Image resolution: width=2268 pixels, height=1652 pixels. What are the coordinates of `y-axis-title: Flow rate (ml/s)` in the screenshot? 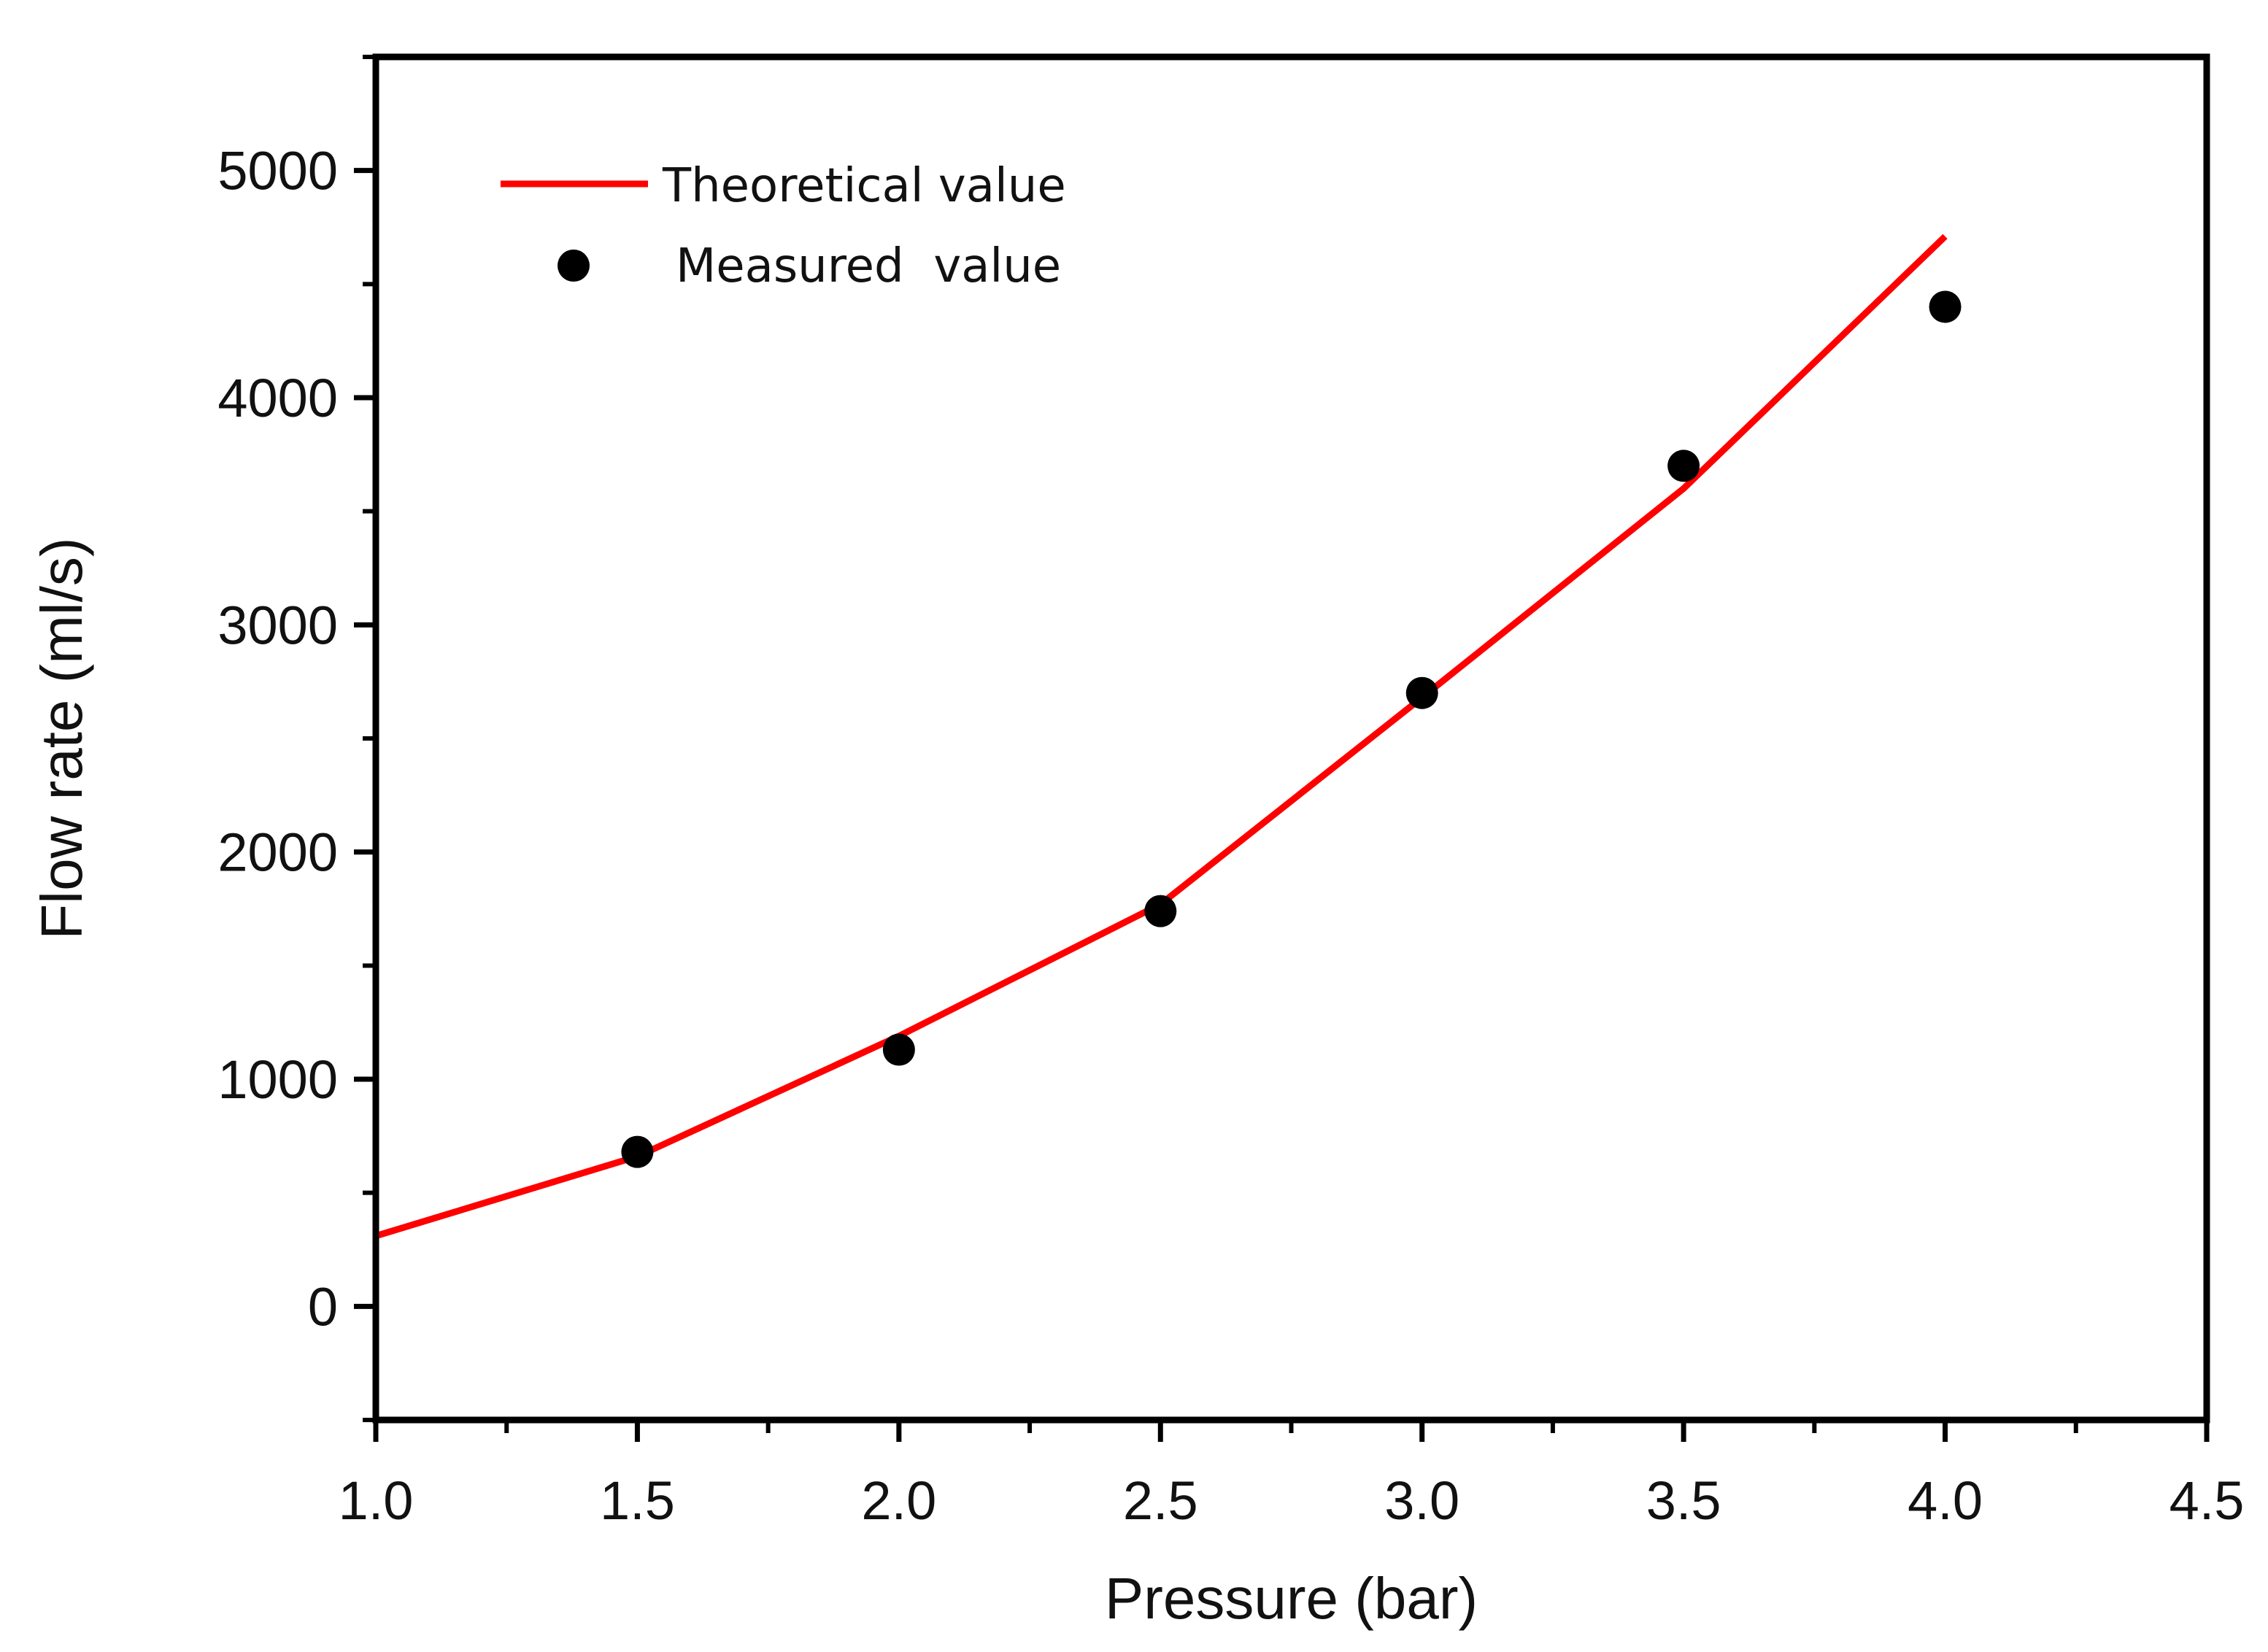 It's located at (62, 738).